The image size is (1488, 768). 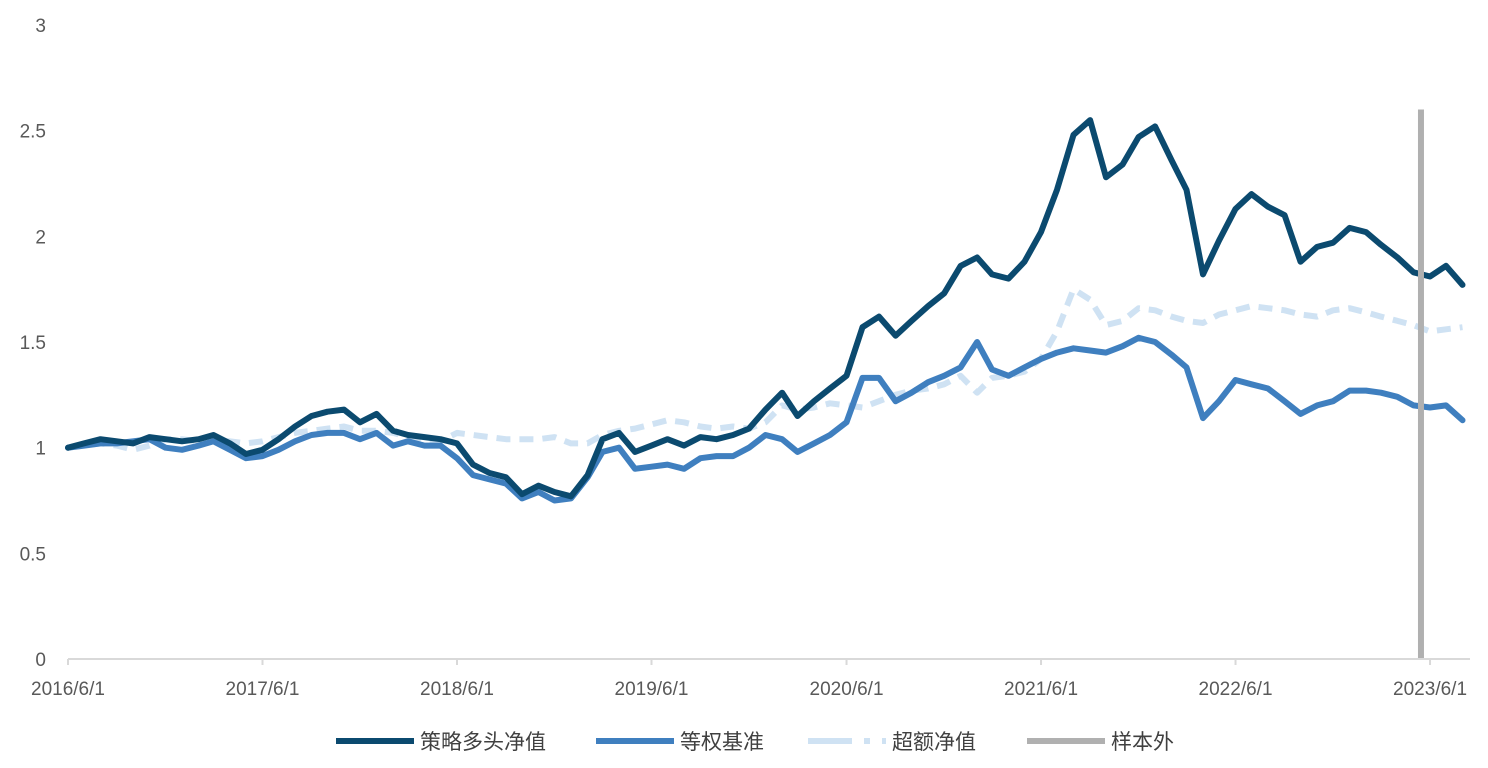 What do you see at coordinates (652, 689) in the screenshot?
I see `x-tick-label: 2019/6/1` at bounding box center [652, 689].